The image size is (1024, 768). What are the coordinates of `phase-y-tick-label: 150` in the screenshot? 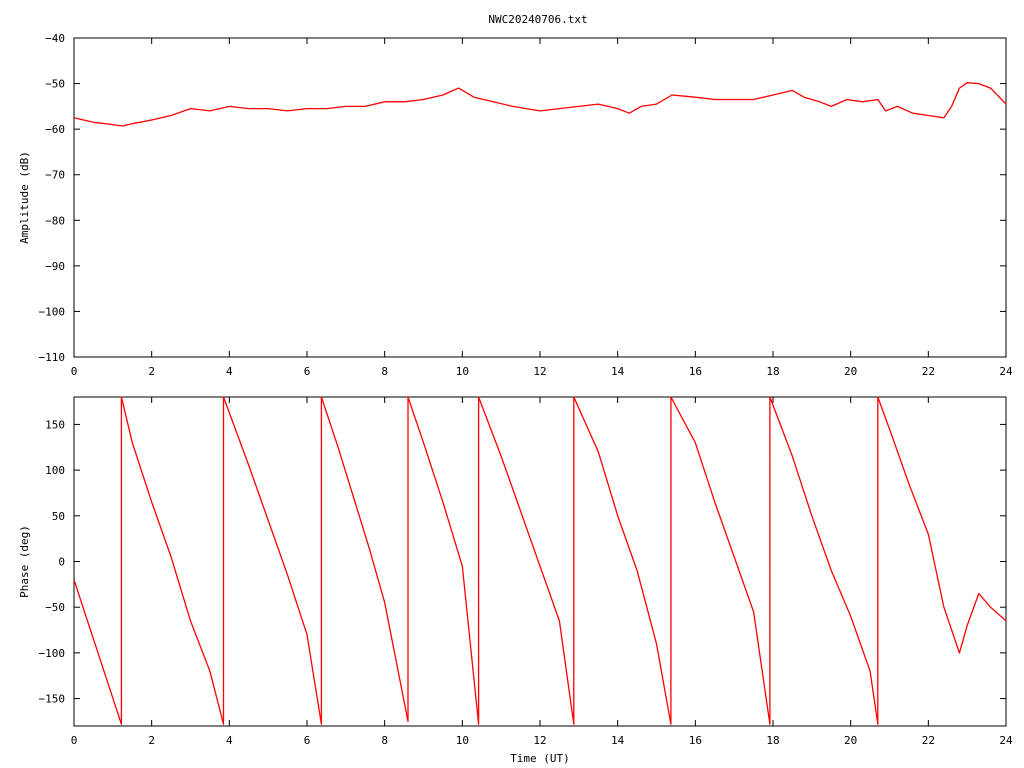 It's located at (55, 424).